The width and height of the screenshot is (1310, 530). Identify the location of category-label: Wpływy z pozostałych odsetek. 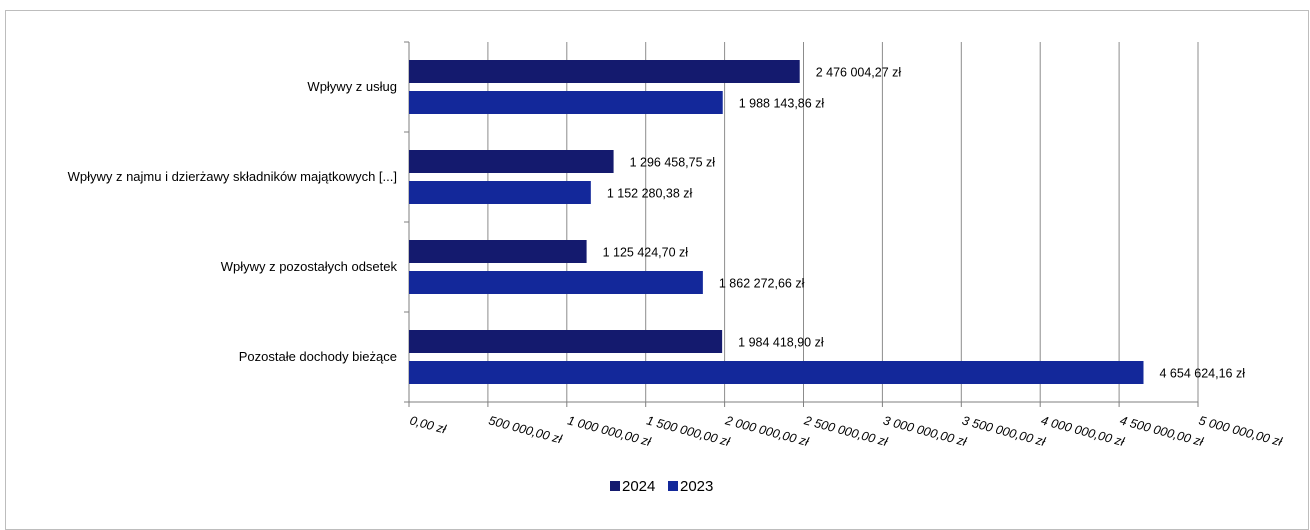
(309, 266).